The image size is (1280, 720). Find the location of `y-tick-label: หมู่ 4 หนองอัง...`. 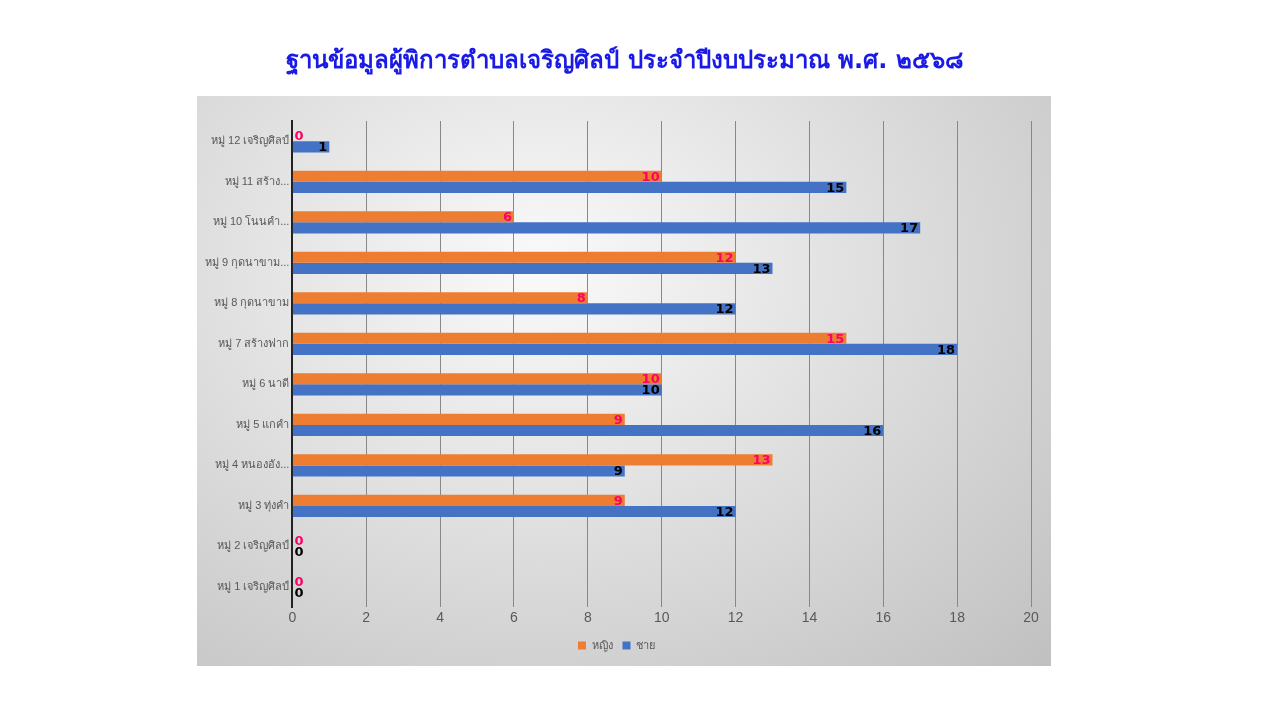

y-tick-label: หมู่ 4 หนองอัง... is located at coordinates (252, 465).